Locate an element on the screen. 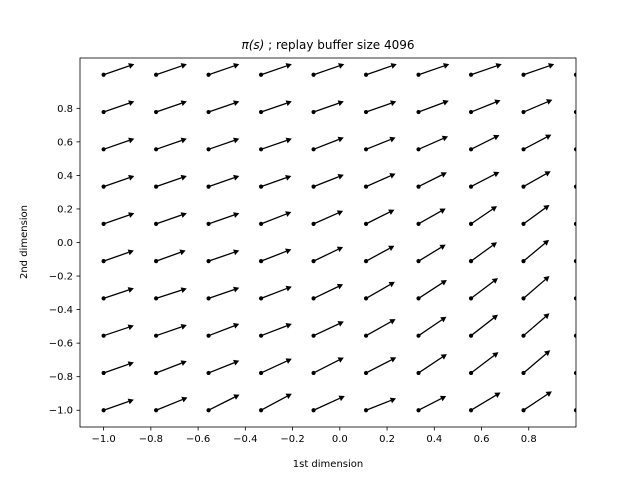 The image size is (640, 480). x-axis-label: 1st dimension is located at coordinates (328, 464).